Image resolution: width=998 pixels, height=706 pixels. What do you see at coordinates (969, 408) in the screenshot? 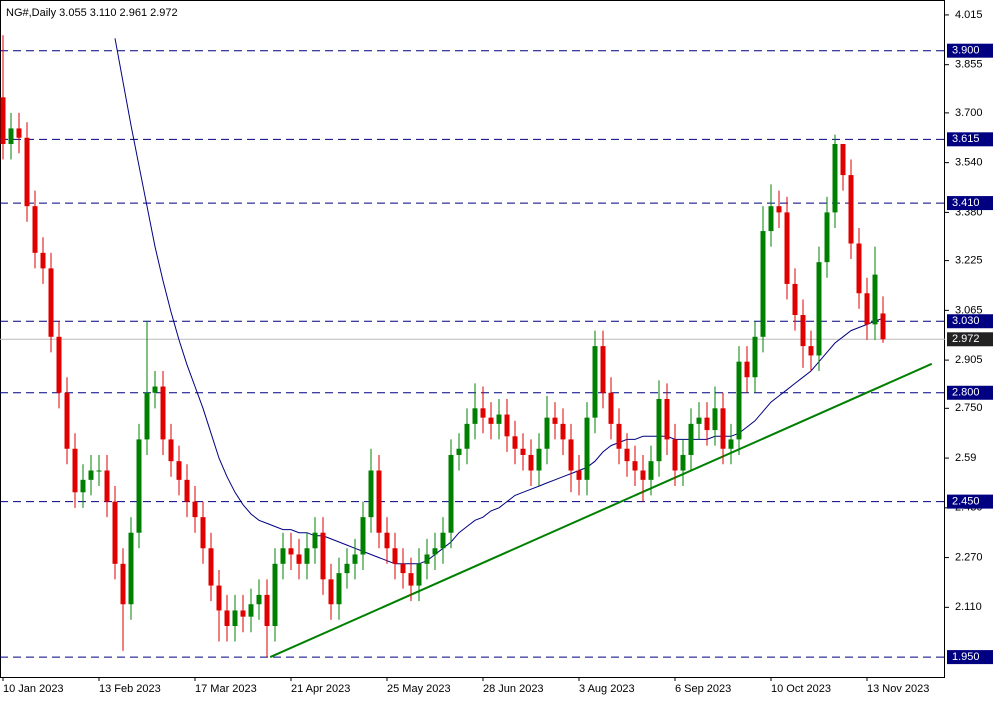
I see `y-tick-label: 2.750` at bounding box center [969, 408].